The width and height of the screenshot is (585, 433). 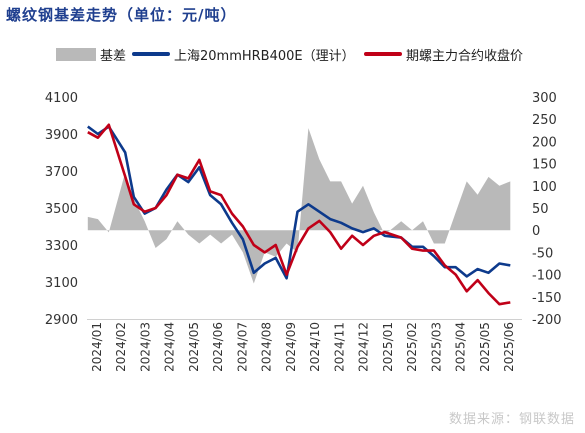 I want to click on legend-swatch-basis, so click(x=76, y=54).